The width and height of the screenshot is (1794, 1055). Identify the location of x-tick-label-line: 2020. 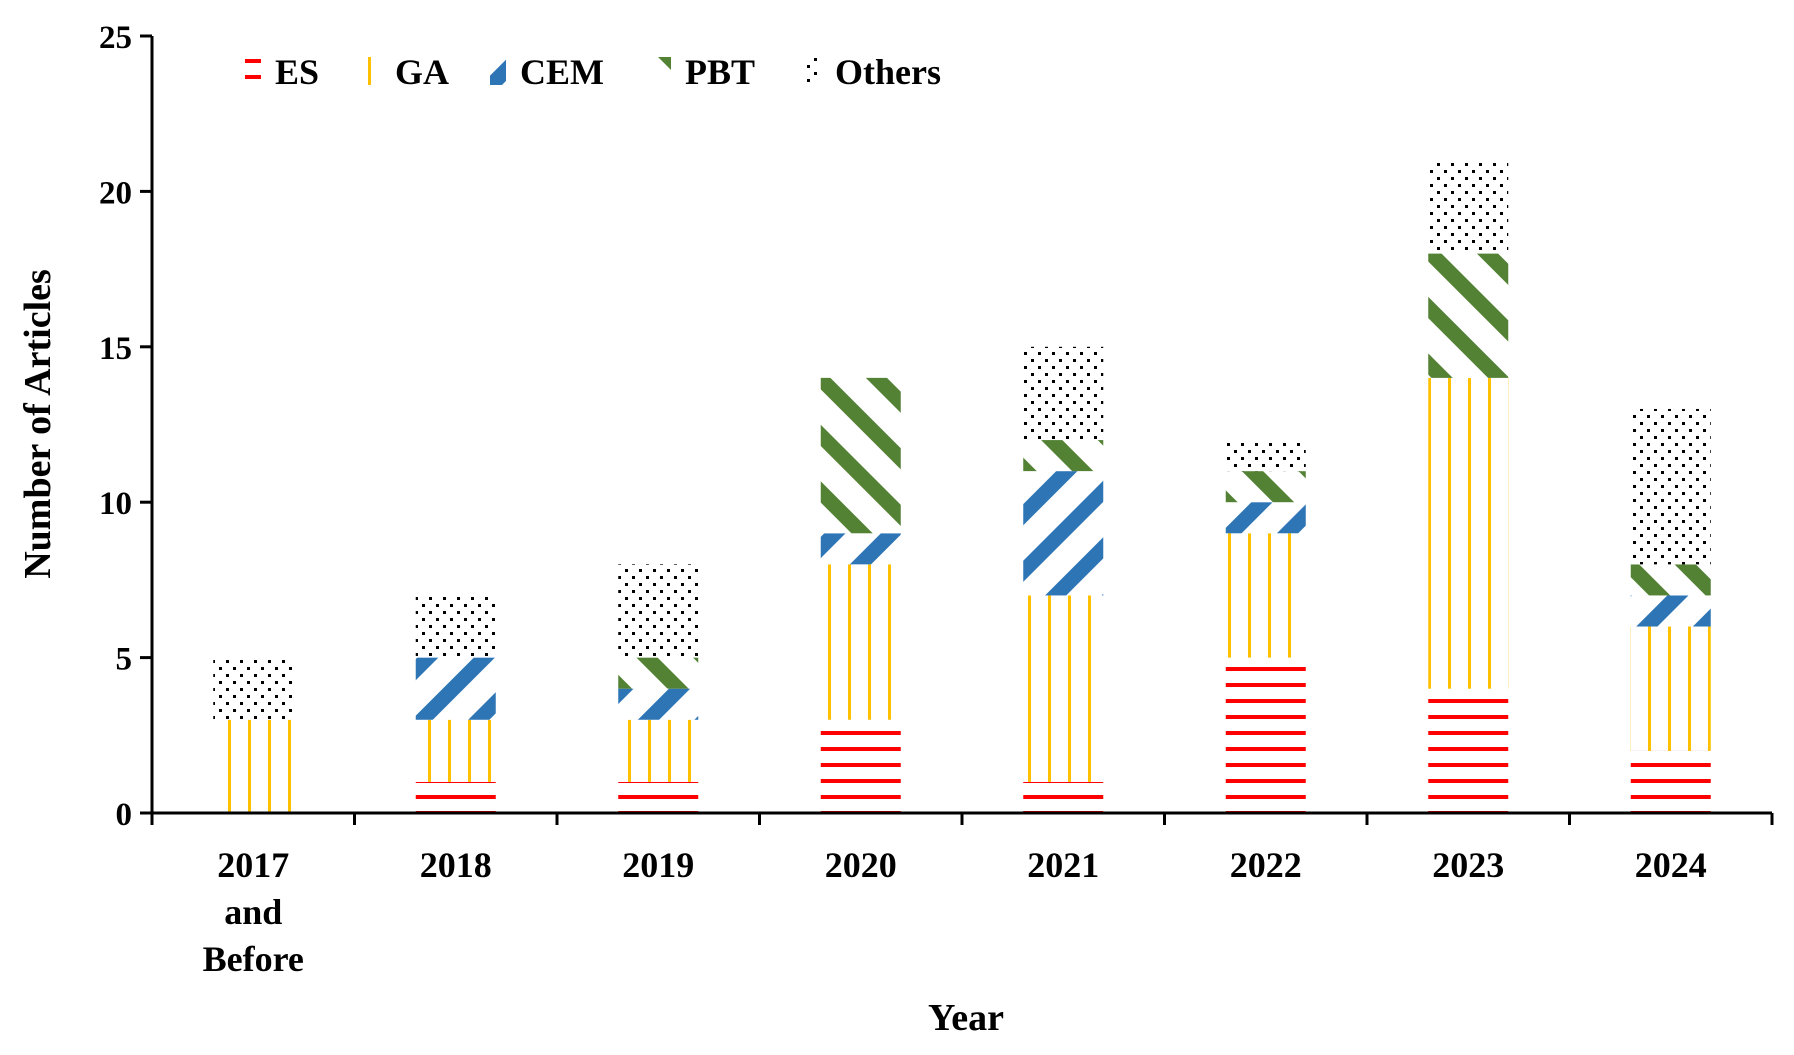
(861, 865).